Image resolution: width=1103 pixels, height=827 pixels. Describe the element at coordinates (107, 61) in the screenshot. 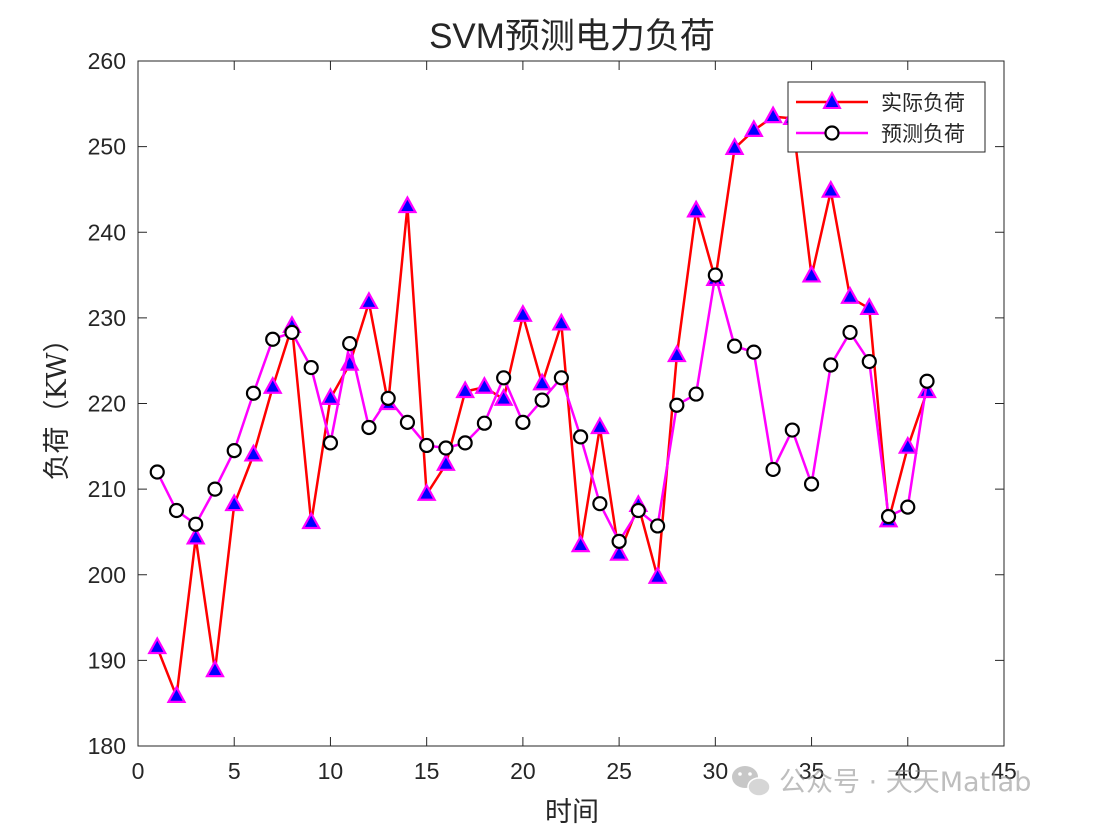

I see `y-tick-label: 260` at that location.